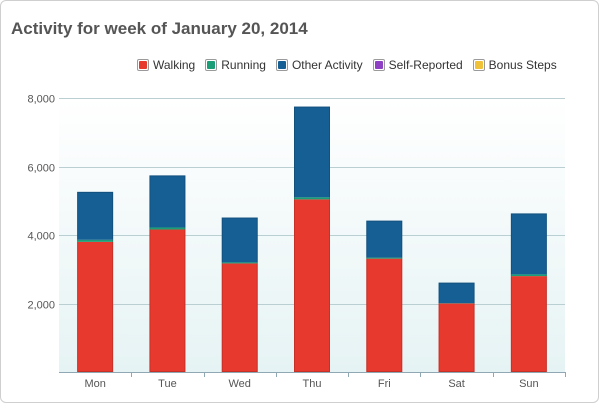 This screenshot has width=599, height=404. Describe the element at coordinates (312, 152) in the screenshot. I see `bar-thu-other-activity` at that location.